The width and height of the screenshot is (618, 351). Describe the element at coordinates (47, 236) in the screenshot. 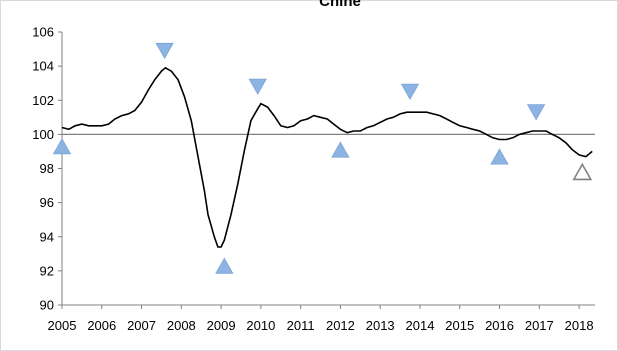

I see `y-tick-label: 94` at that location.